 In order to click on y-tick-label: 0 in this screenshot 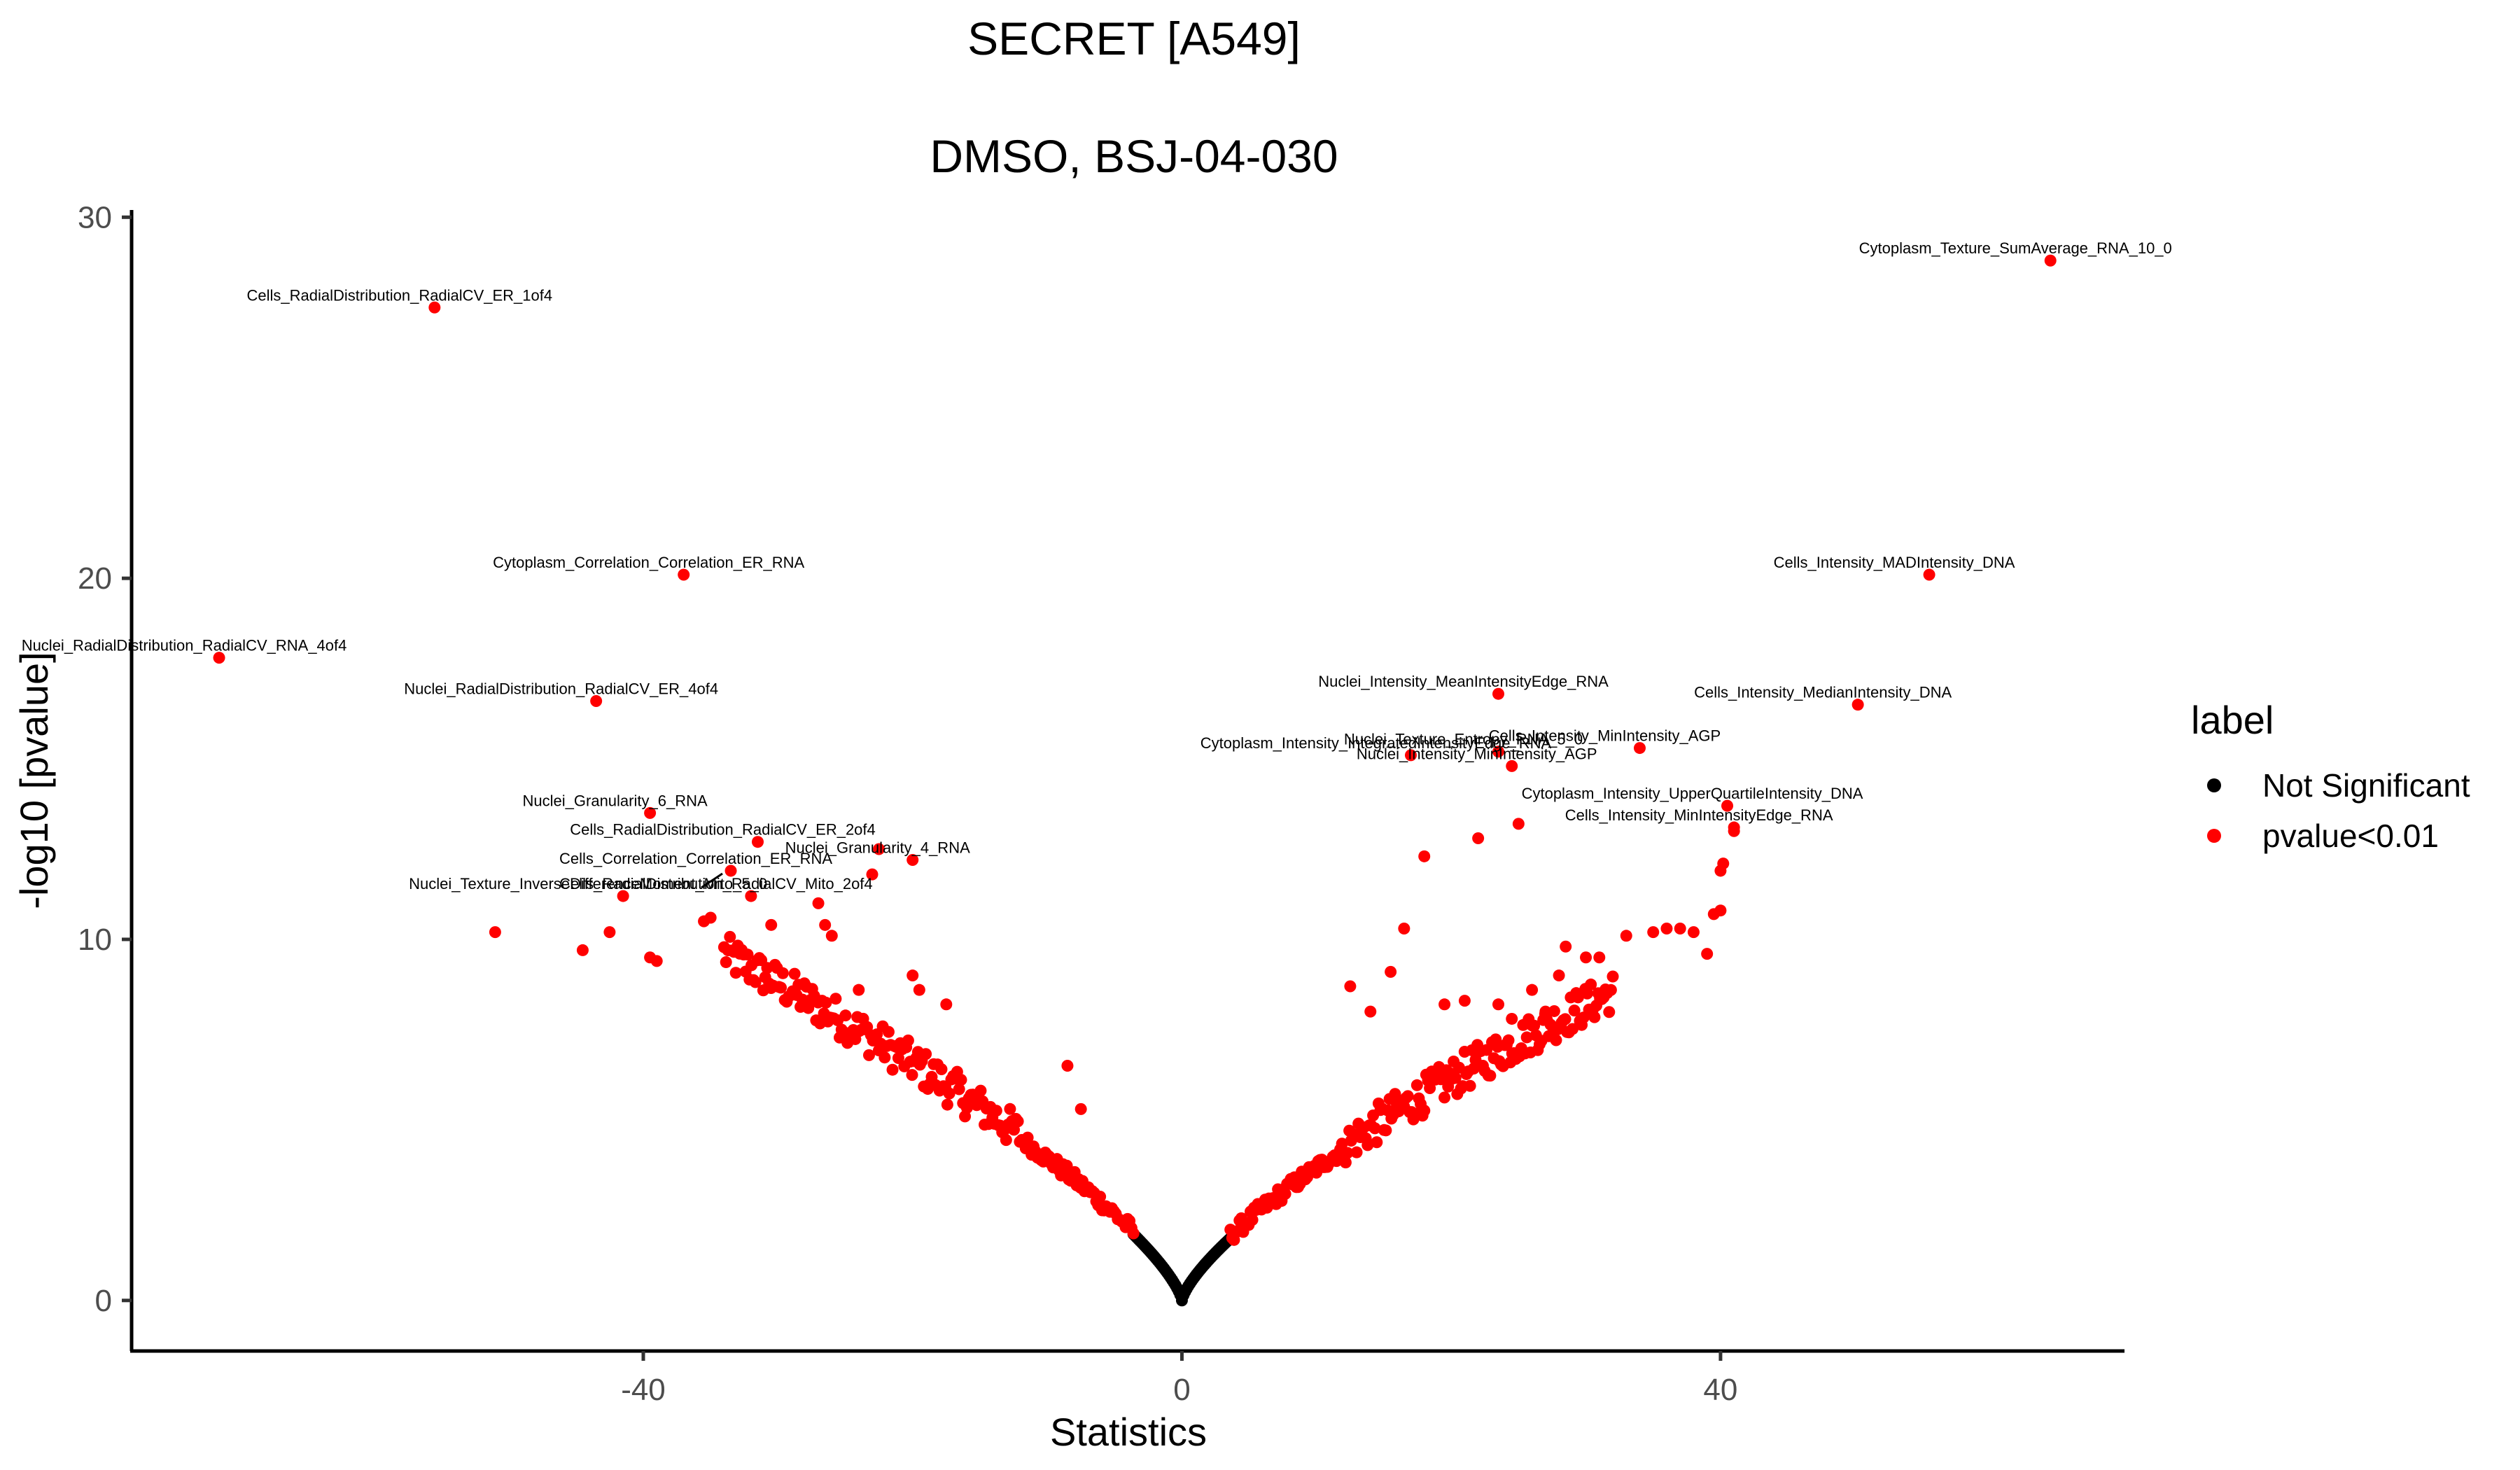, I will do `click(103, 1301)`.